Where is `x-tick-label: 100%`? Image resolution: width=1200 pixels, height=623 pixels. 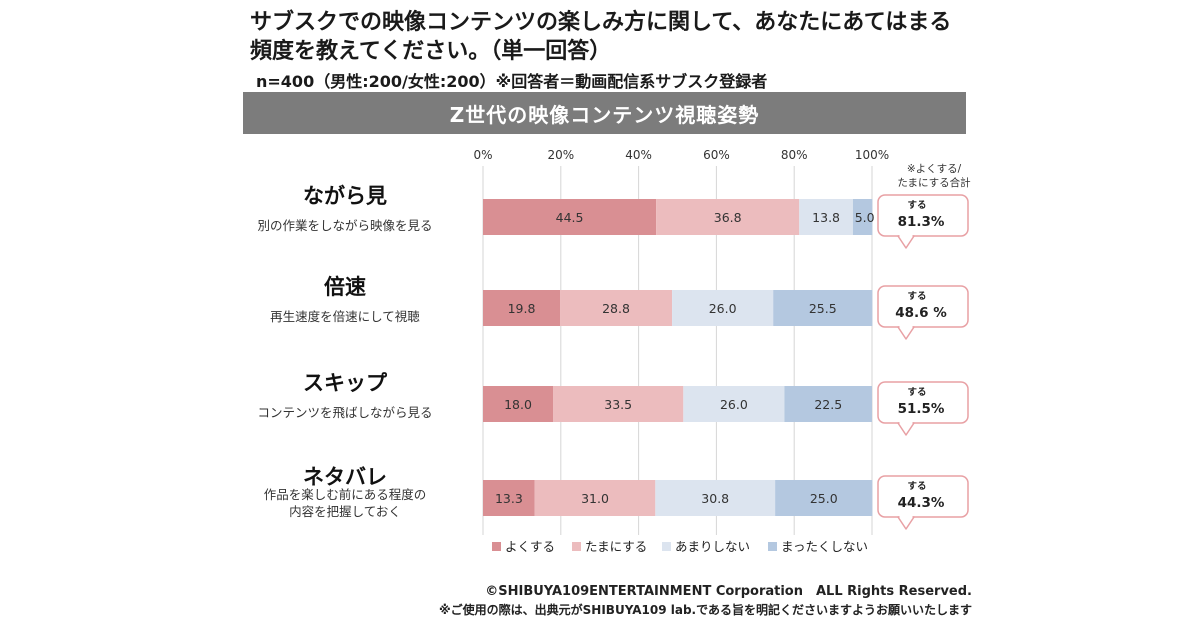
x-tick-label: 100% is located at coordinates (872, 155).